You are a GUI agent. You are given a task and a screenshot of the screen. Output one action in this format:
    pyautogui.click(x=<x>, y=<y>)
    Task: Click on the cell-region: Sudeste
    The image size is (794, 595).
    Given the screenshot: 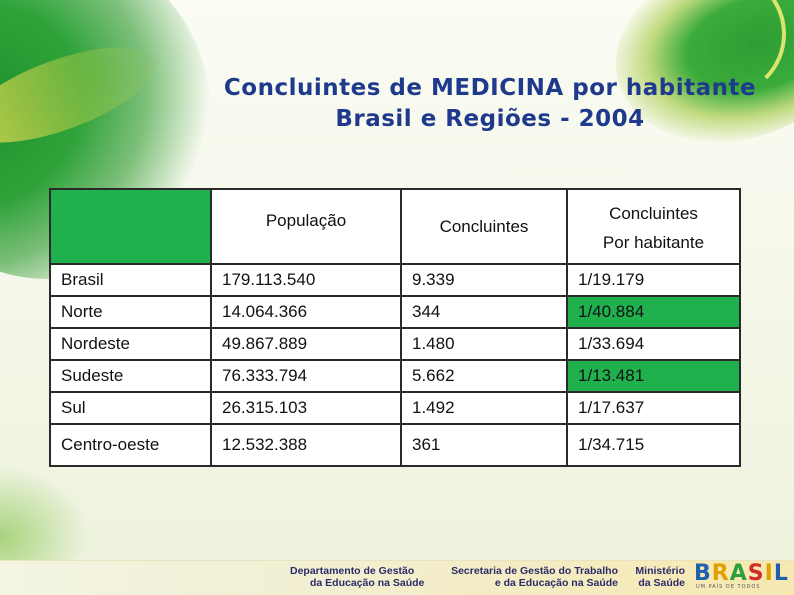 What is the action you would take?
    pyautogui.click(x=130, y=376)
    